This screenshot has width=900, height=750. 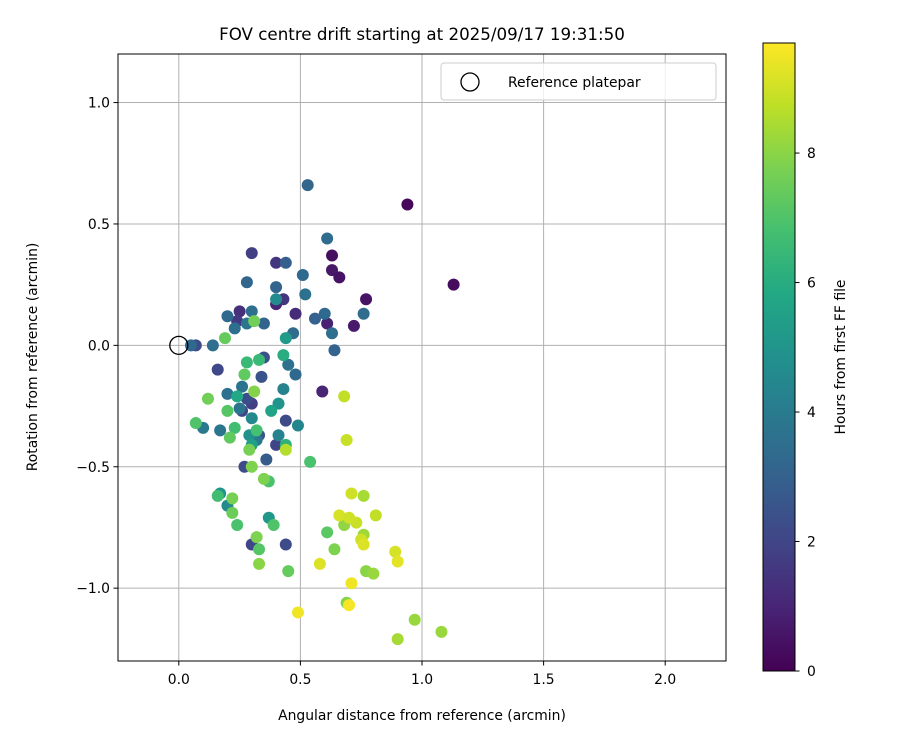 I want to click on colorbar-tick-label: 0, so click(x=811, y=672).